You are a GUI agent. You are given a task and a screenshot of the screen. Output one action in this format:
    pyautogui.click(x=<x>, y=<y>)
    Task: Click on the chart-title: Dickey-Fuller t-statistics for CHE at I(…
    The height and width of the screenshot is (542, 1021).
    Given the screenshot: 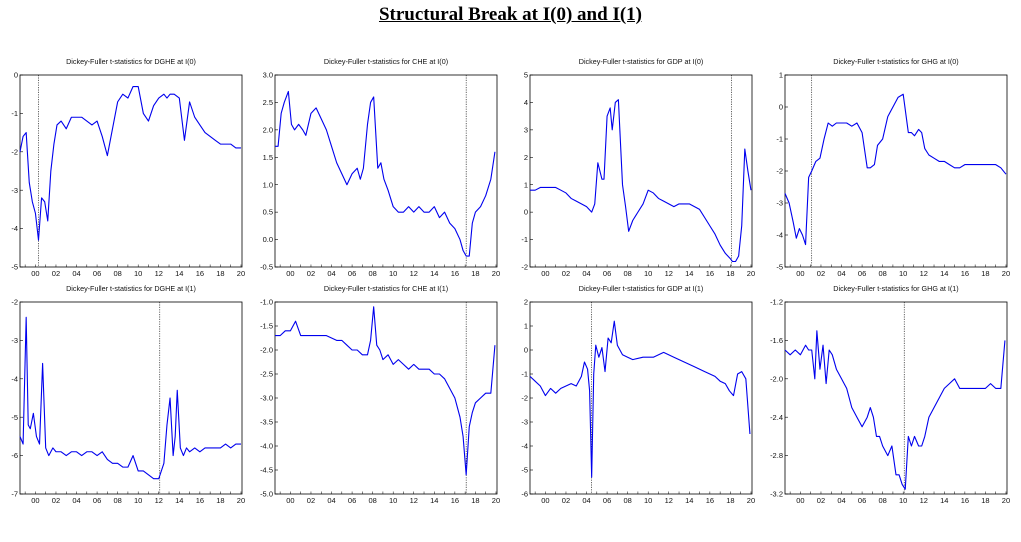 What is the action you would take?
    pyautogui.click(x=386, y=61)
    